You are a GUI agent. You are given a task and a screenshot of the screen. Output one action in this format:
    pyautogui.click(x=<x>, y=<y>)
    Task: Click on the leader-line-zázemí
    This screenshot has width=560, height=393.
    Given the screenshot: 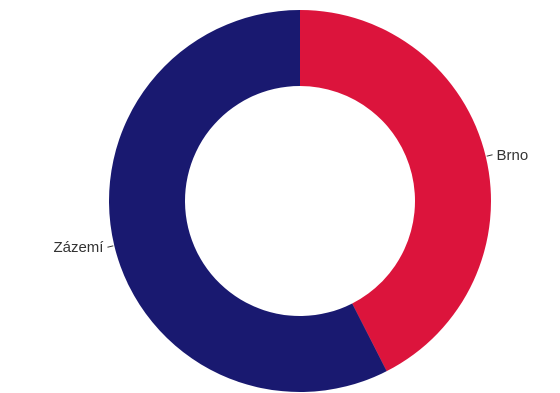 What is the action you would take?
    pyautogui.click(x=110, y=246)
    